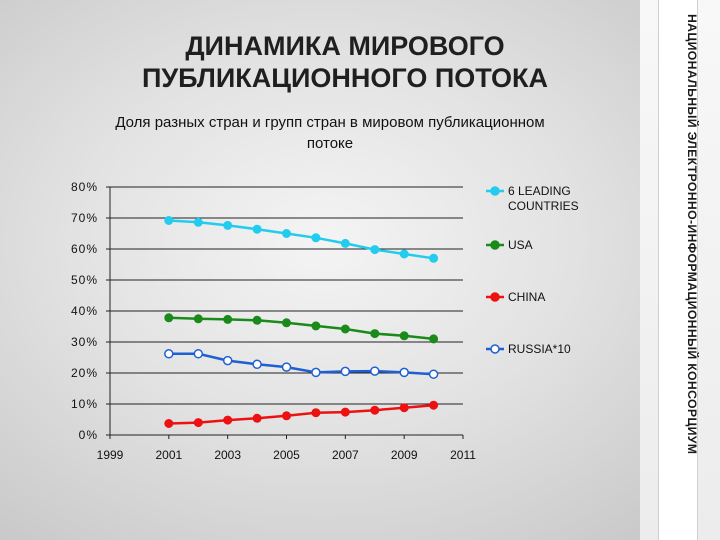 The height and width of the screenshot is (540, 720). I want to click on y-tick-label: 30%, so click(84, 342).